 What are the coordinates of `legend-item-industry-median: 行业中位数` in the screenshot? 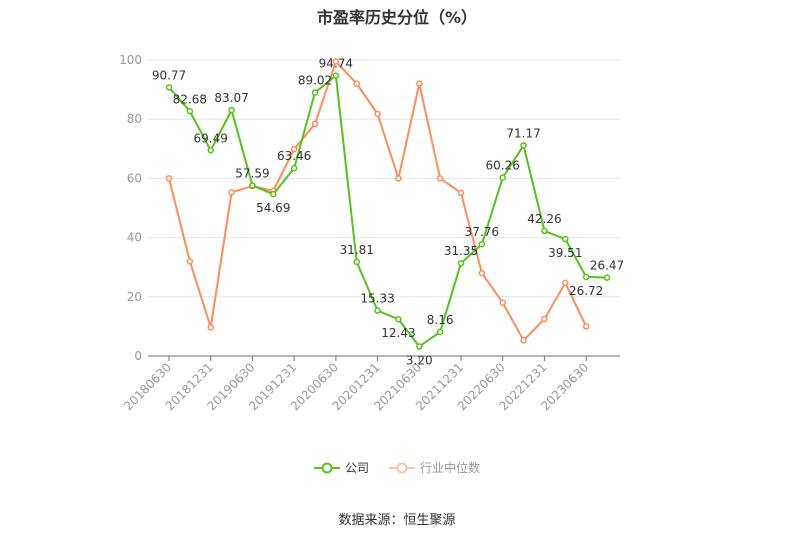 It's located at (434, 467).